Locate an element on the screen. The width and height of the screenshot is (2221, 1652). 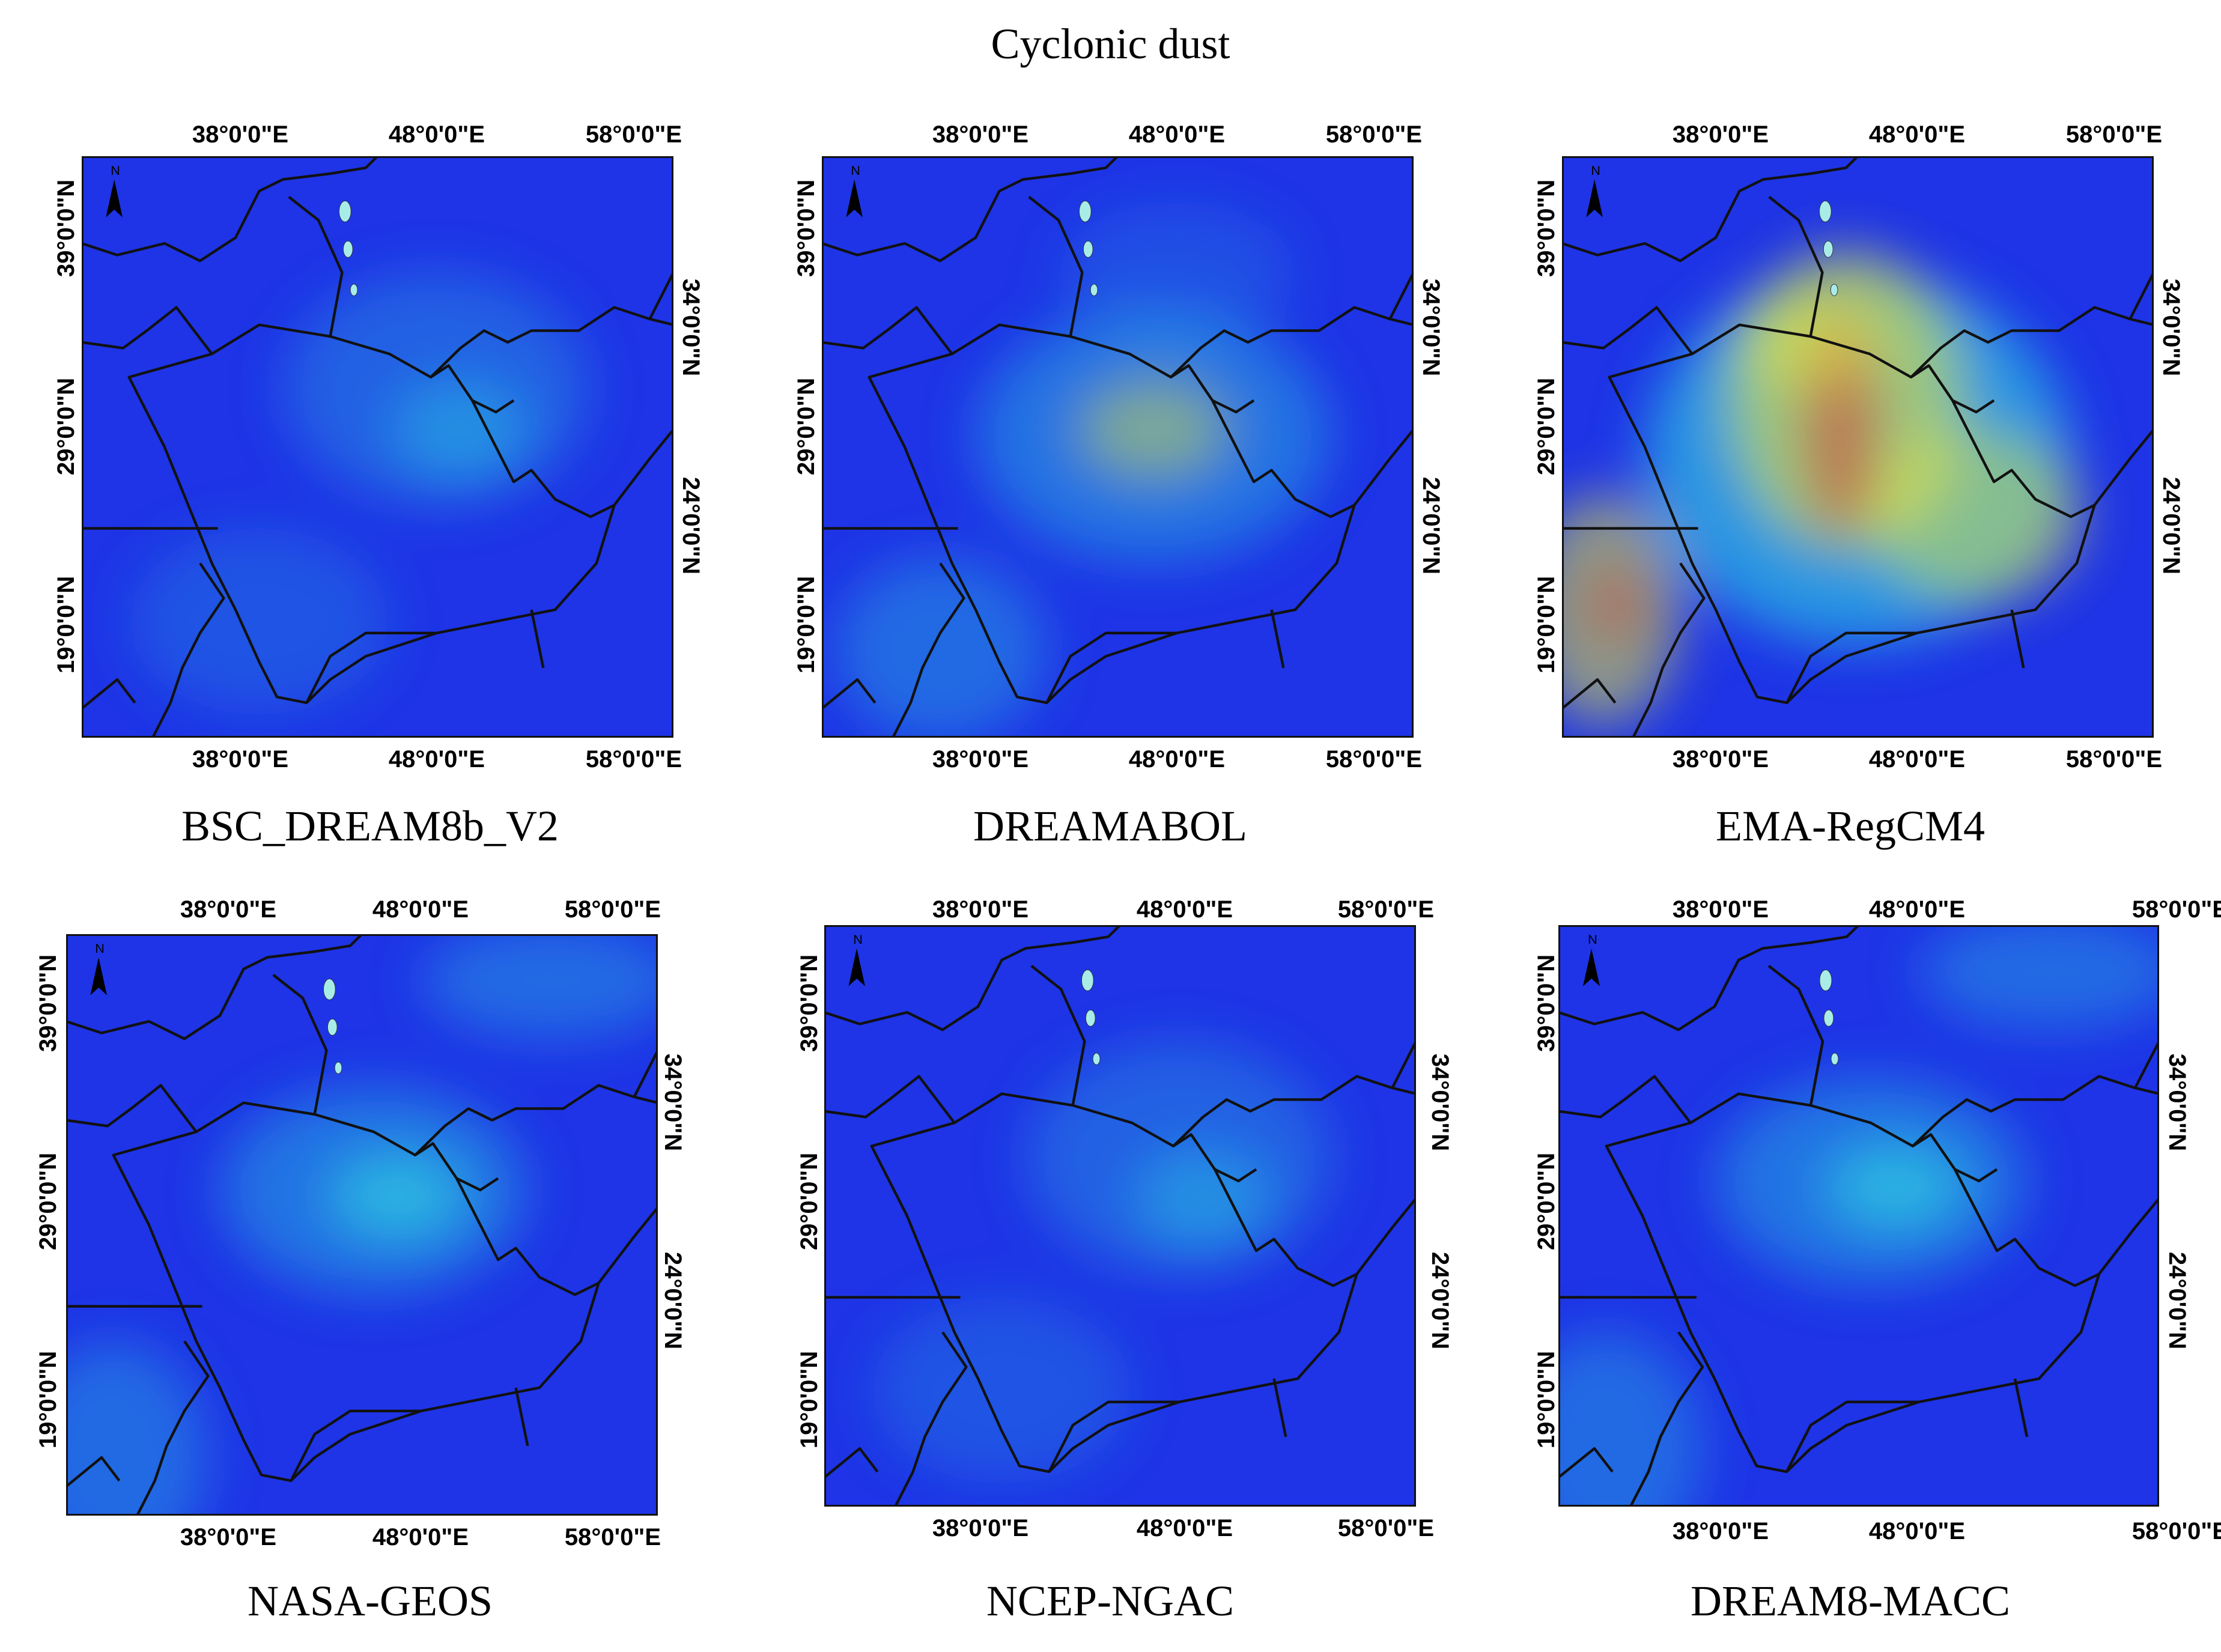
panel-title: NASA-GEOS is located at coordinates (370, 1601).